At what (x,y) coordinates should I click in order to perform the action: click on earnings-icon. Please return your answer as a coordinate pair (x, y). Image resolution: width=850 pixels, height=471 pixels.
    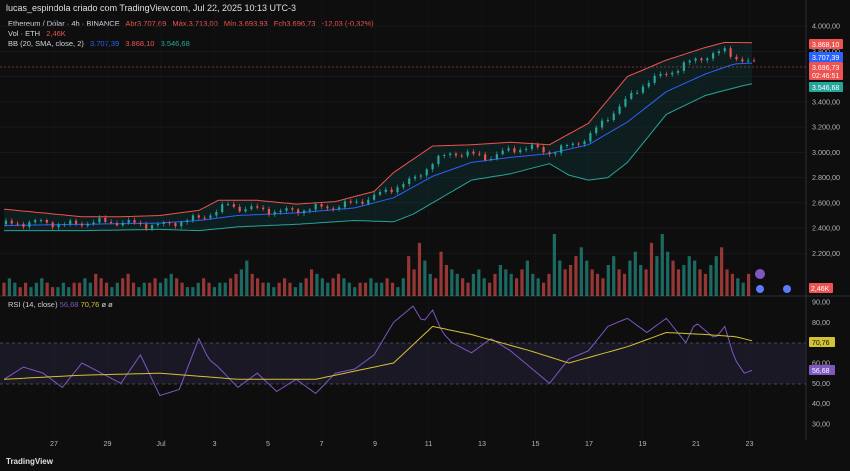
    Looking at the image, I should click on (760, 289).